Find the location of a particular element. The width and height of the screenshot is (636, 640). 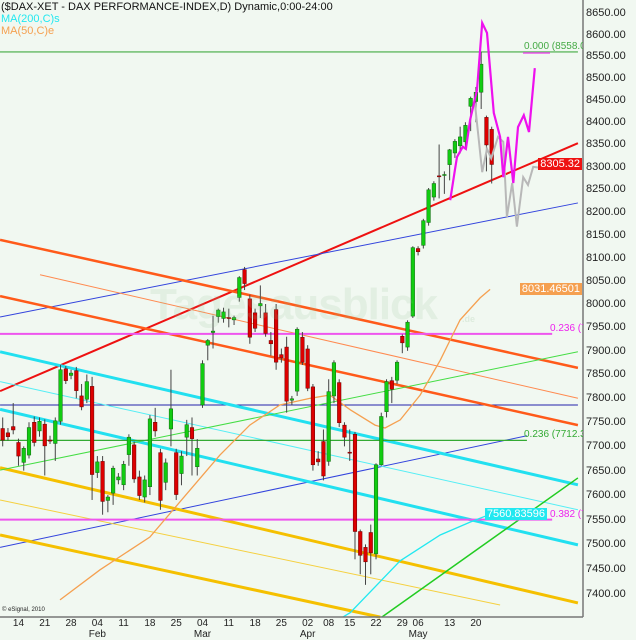

legend-ma200: MA(200,C)s is located at coordinates (30, 19).